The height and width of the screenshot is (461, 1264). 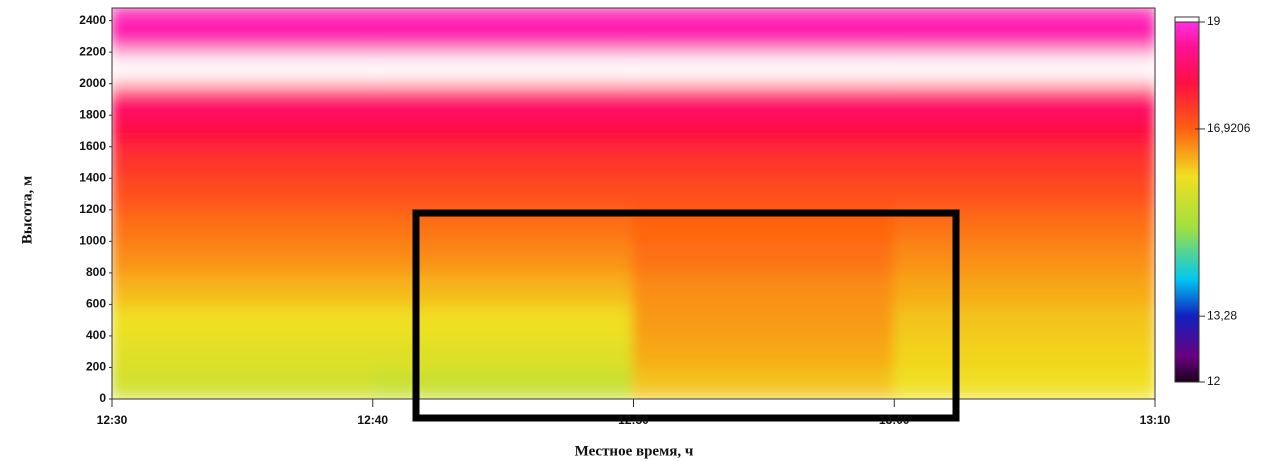 I want to click on y-tick-label: 2000, so click(x=92, y=83).